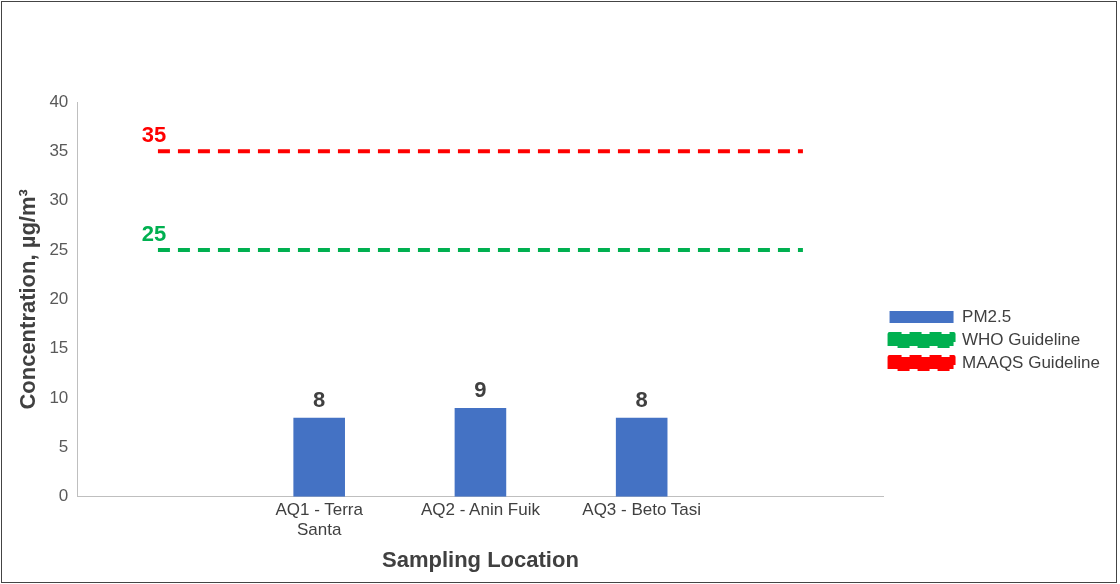  I want to click on y-tick-label: 15, so click(59, 348).